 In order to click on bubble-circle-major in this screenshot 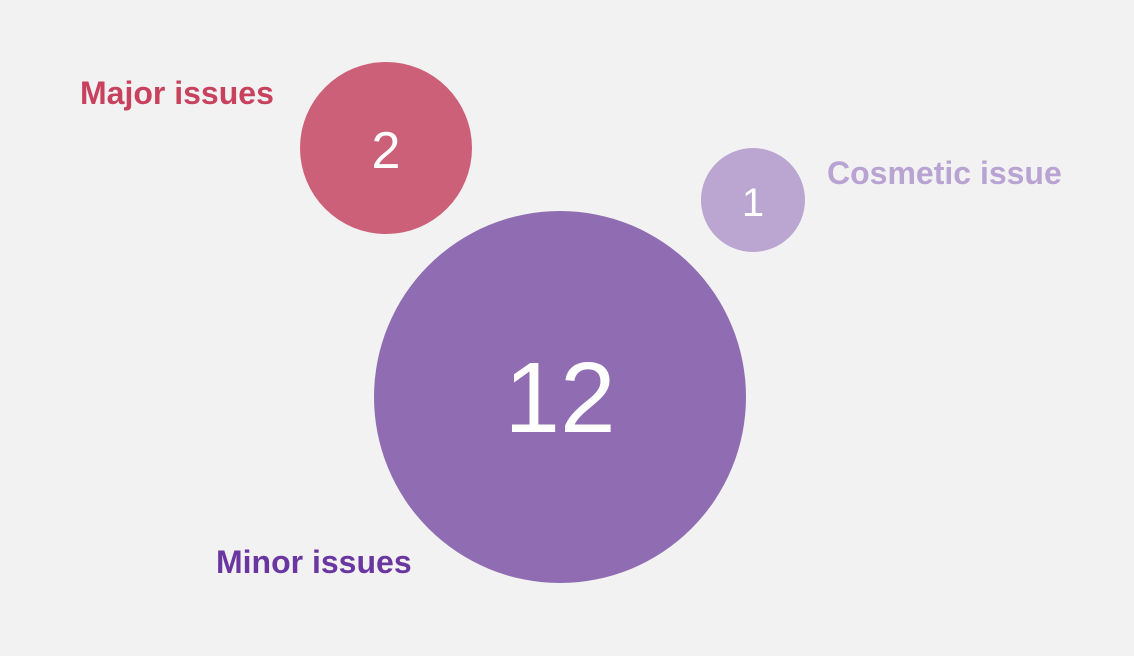, I will do `click(386, 148)`.